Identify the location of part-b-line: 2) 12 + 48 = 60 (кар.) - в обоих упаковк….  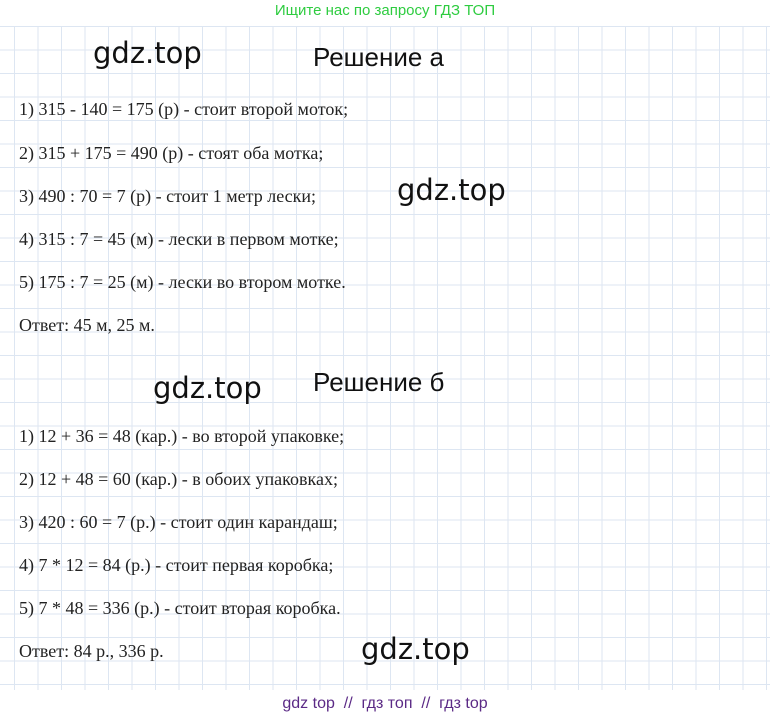
(178, 479).